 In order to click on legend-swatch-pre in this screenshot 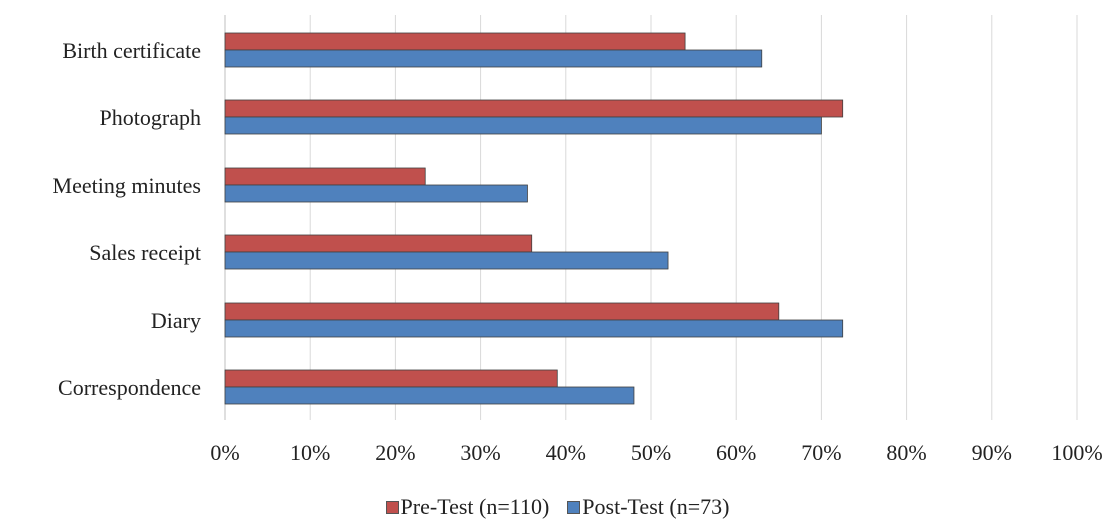, I will do `click(392, 507)`.